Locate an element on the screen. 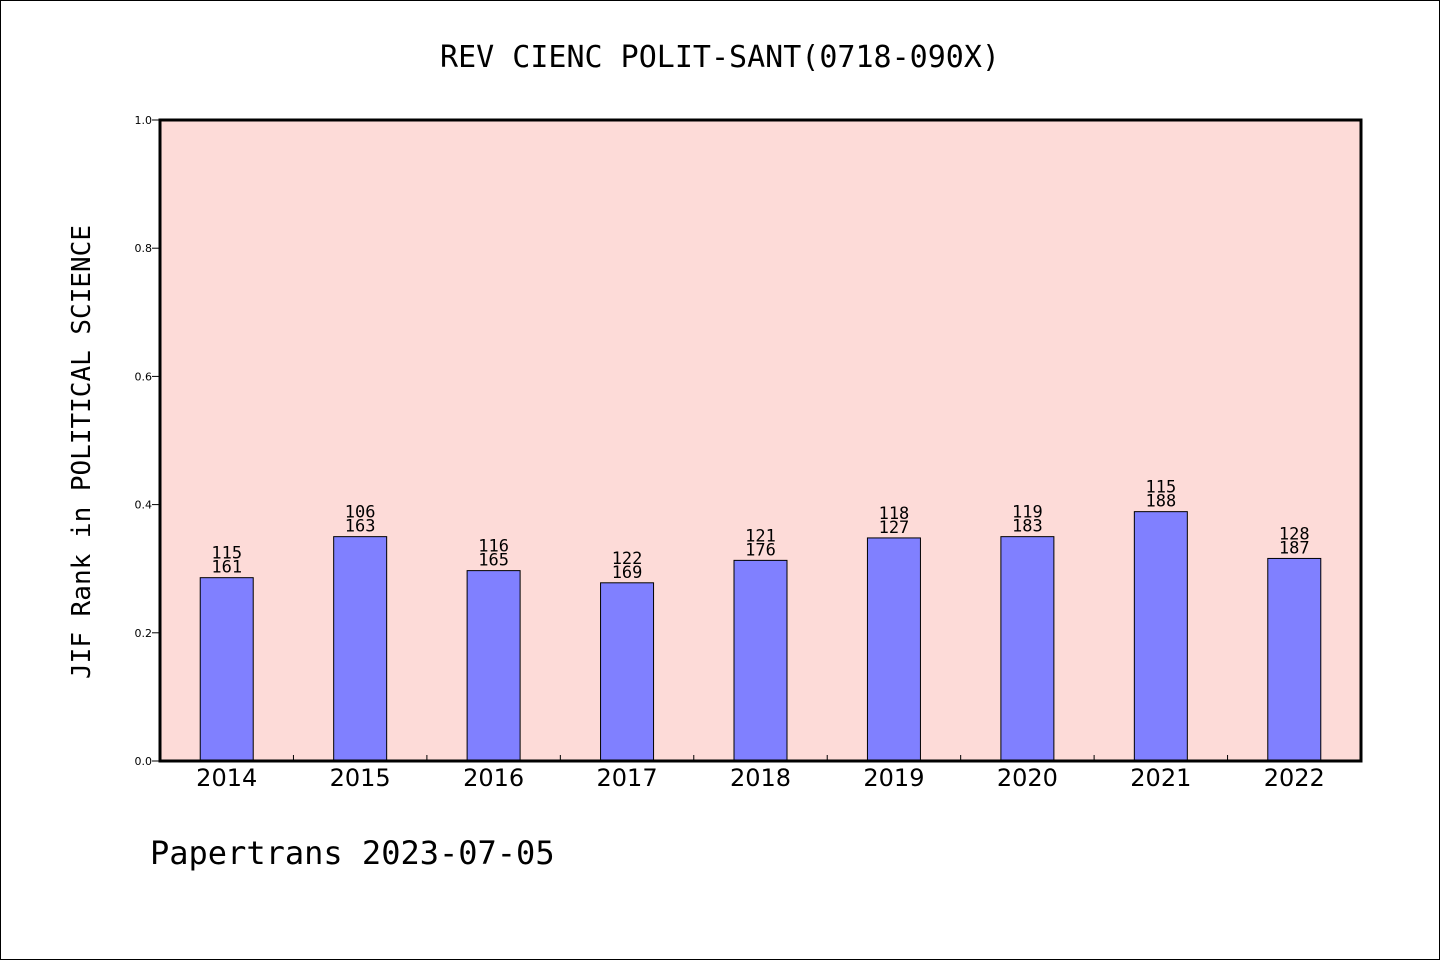  x-axis: 2014 2015 2016 2017 2018 2019 2020 2021 2022 is located at coordinates (760, 773).